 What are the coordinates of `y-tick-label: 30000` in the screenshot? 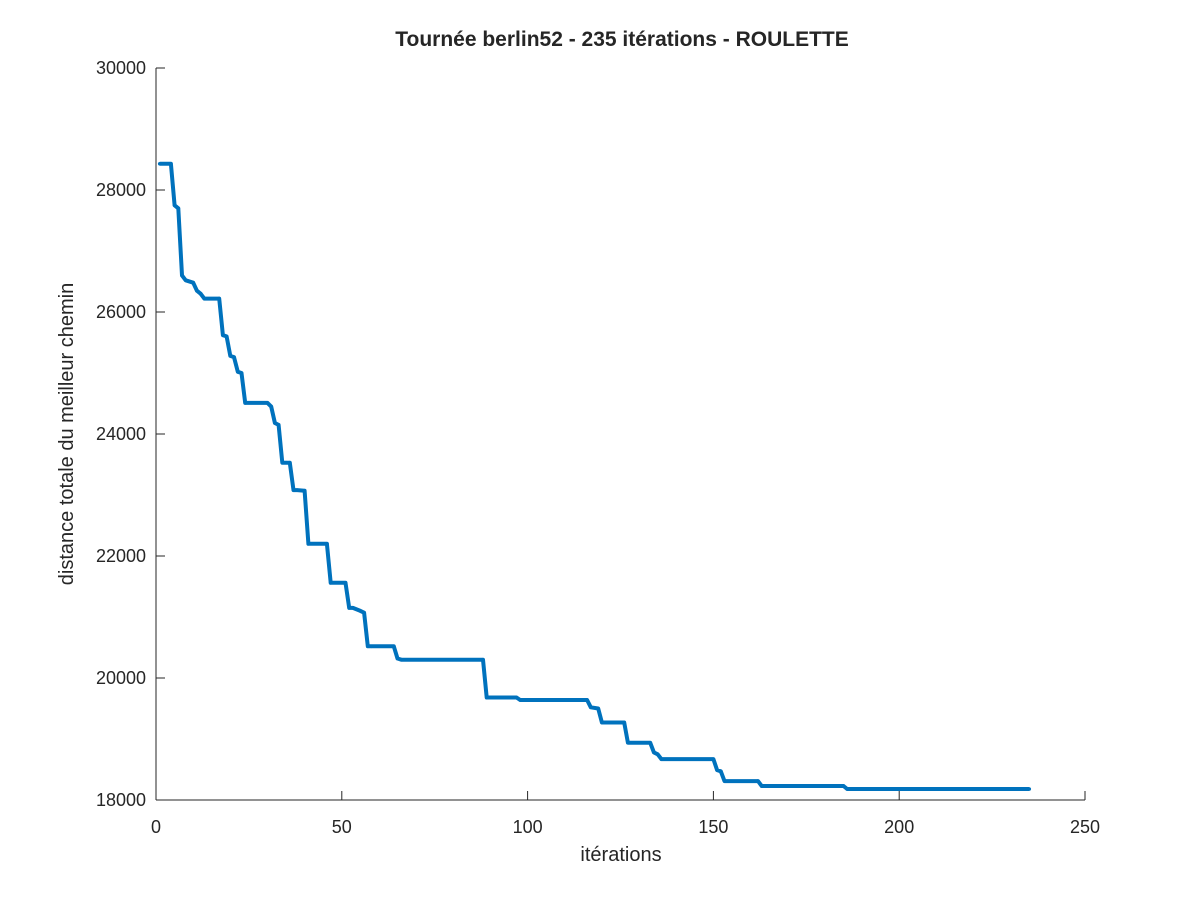 It's located at (121, 68).